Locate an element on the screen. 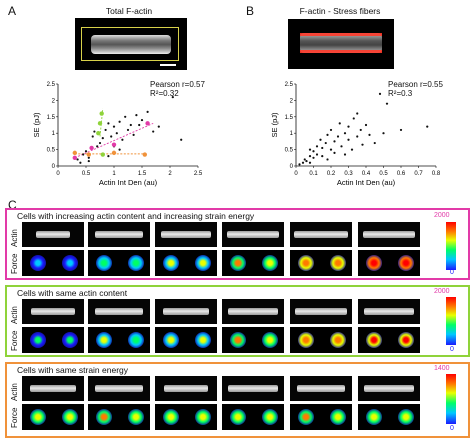  y-tick-label: 1.5 is located at coordinates (51, 118).